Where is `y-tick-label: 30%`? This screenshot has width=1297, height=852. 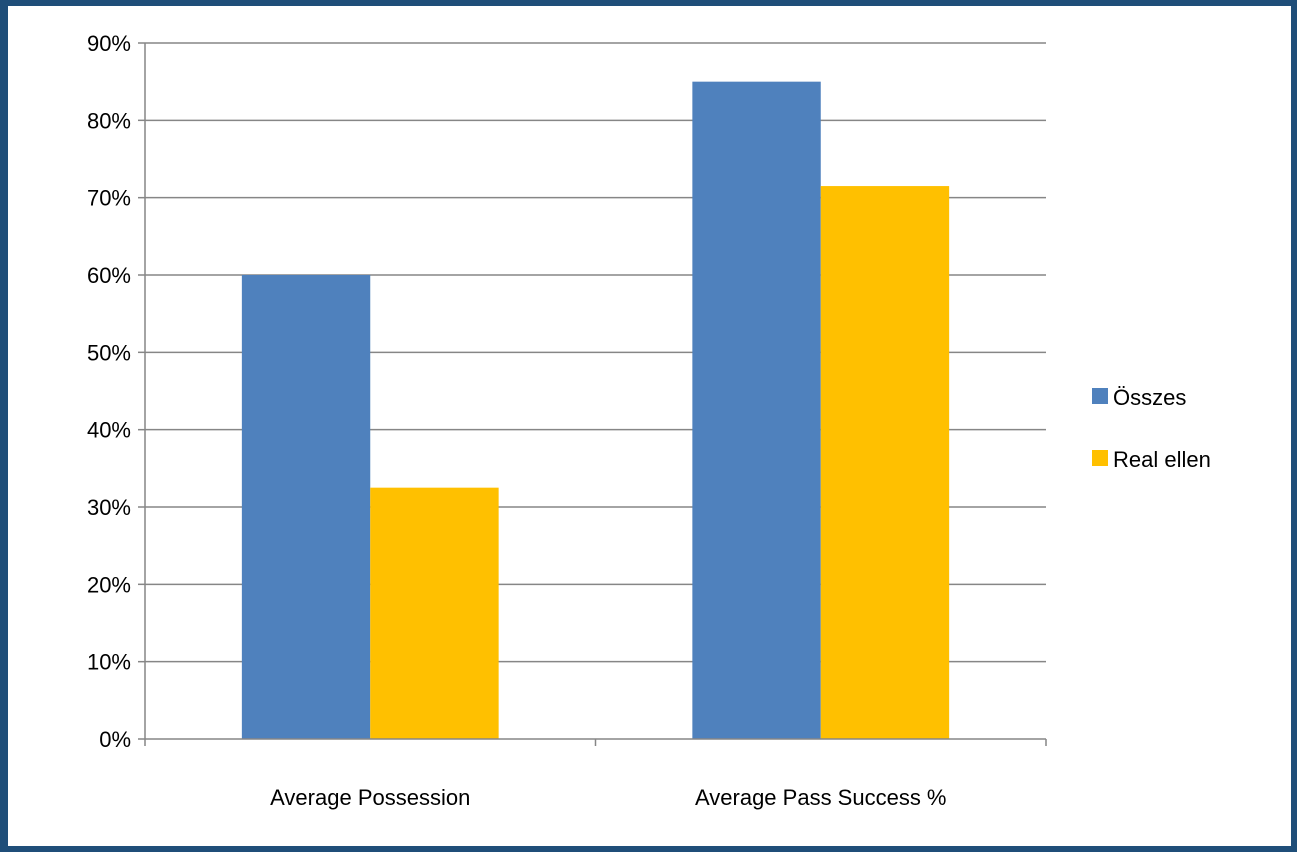
y-tick-label: 30% is located at coordinates (109, 507).